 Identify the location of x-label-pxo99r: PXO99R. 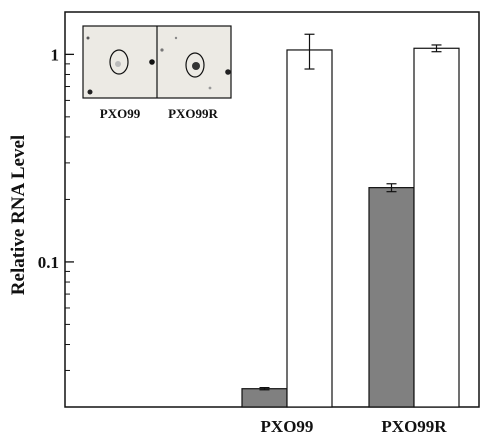
(414, 426).